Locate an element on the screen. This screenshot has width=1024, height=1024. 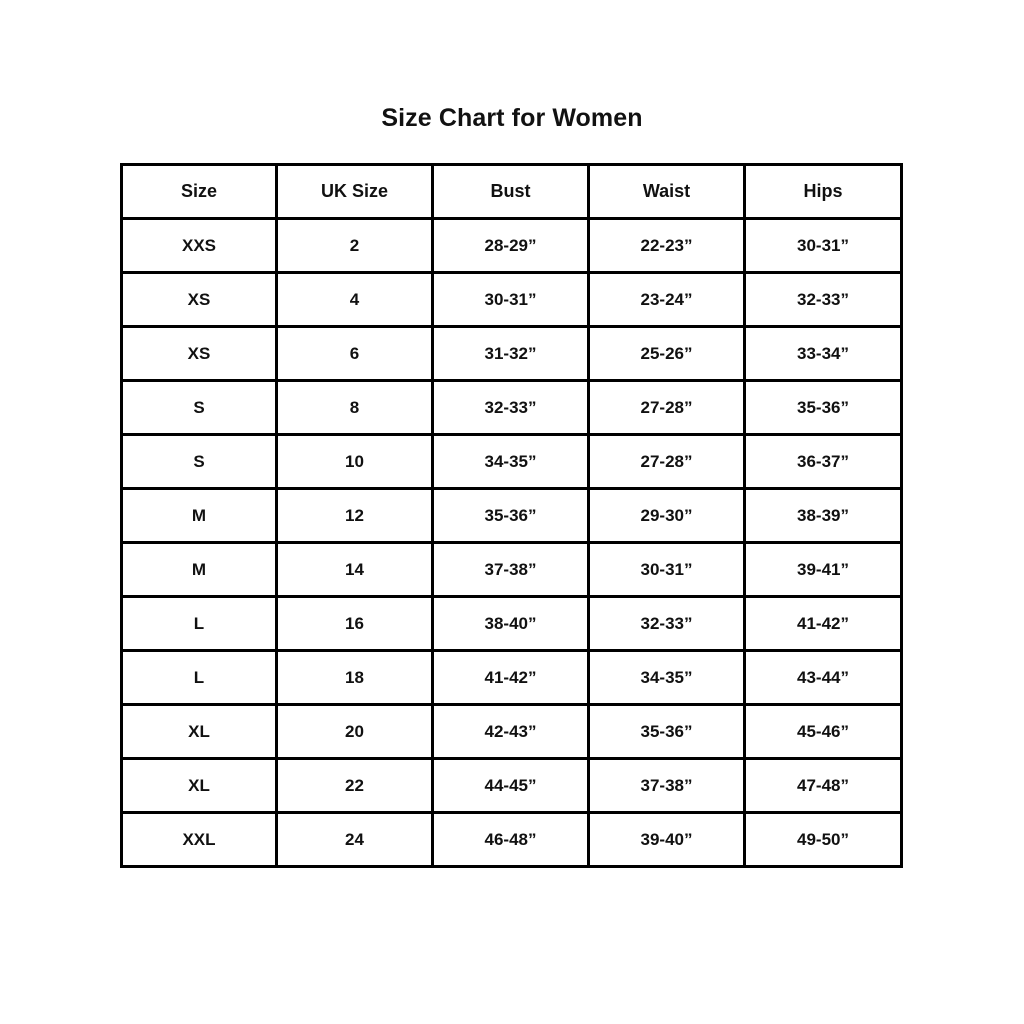
table-row: XXS 2 28-29” 22-23” 30-31” is located at coordinates (511, 245).